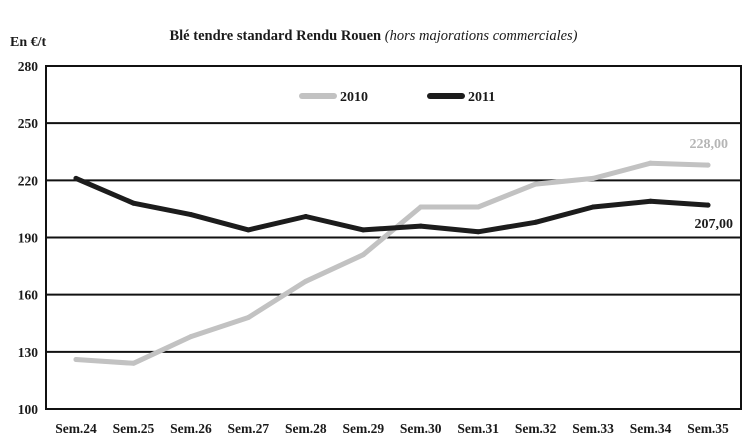  Describe the element at coordinates (709, 144) in the screenshot. I see `value-annotation-2010: 228,00` at that location.